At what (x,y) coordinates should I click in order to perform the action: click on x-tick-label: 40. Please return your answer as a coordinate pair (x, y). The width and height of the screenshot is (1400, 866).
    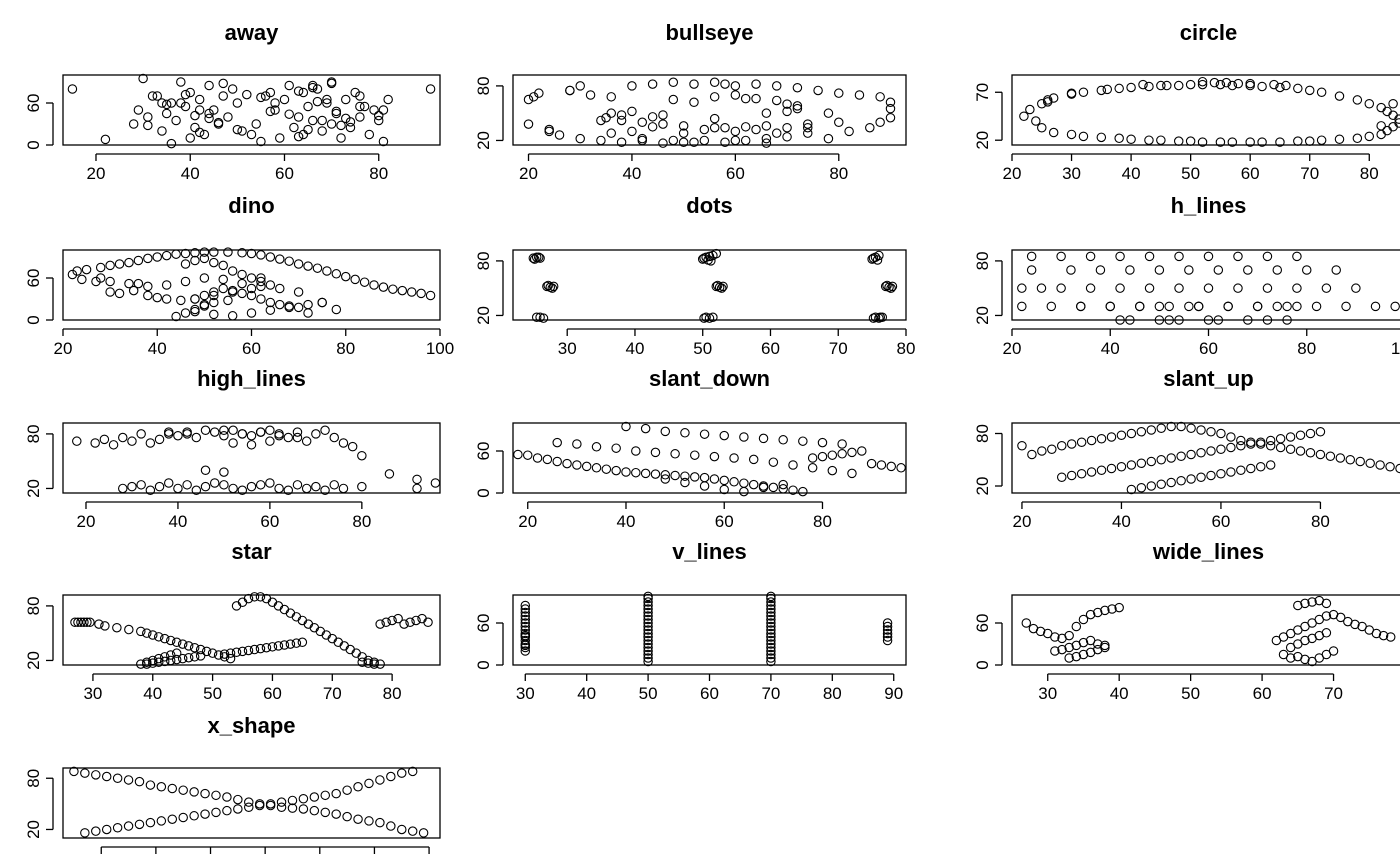
    Looking at the image, I should click on (157, 348).